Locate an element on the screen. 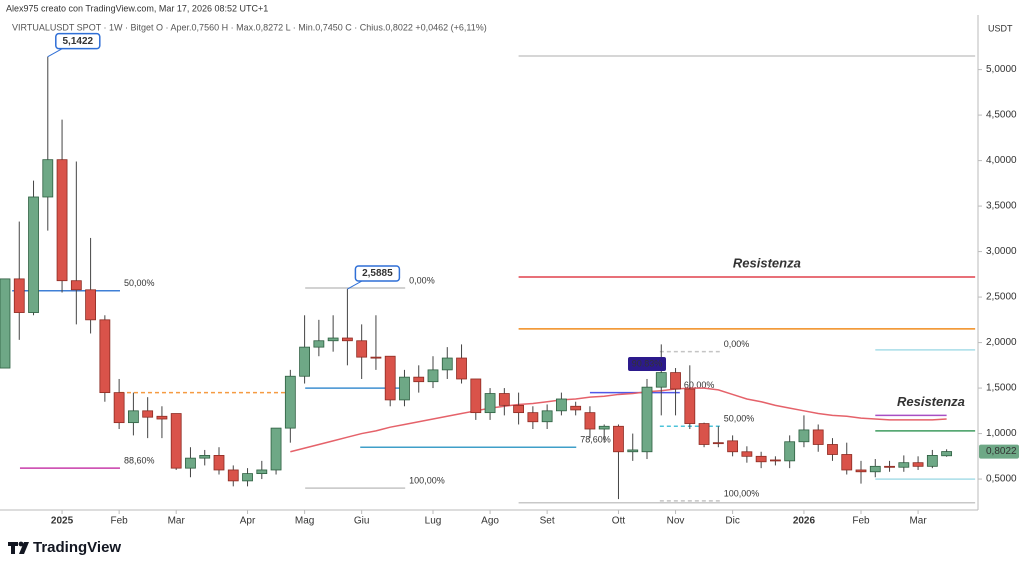  x-tick-label: Set is located at coordinates (547, 521).